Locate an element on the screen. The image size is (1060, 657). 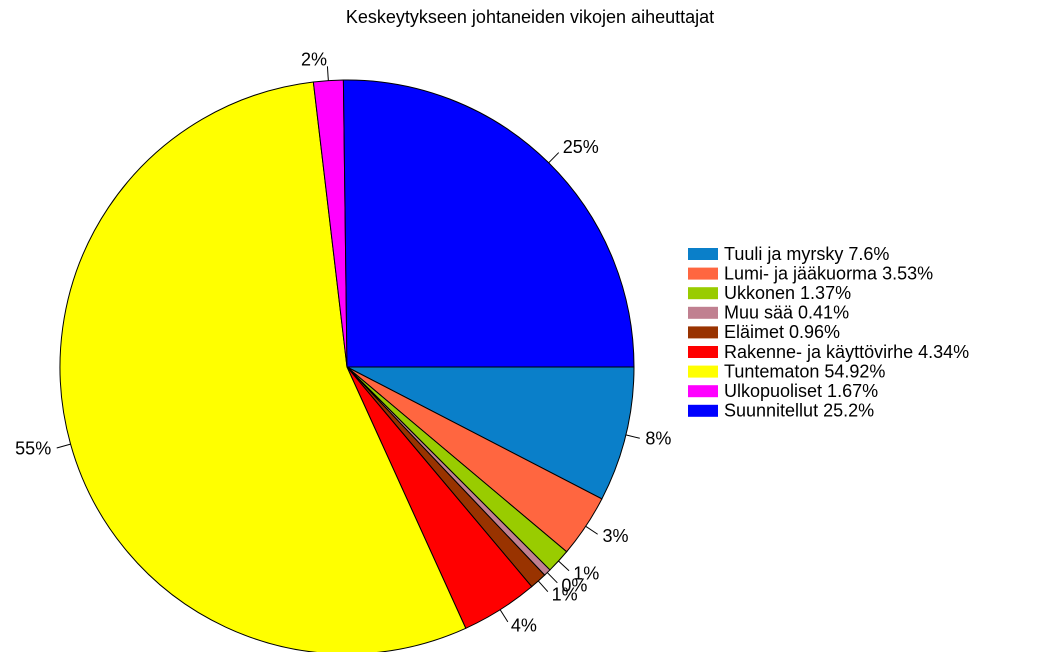
legend-label: Tuuli ja myrsky 7.6% is located at coordinates (806, 254).